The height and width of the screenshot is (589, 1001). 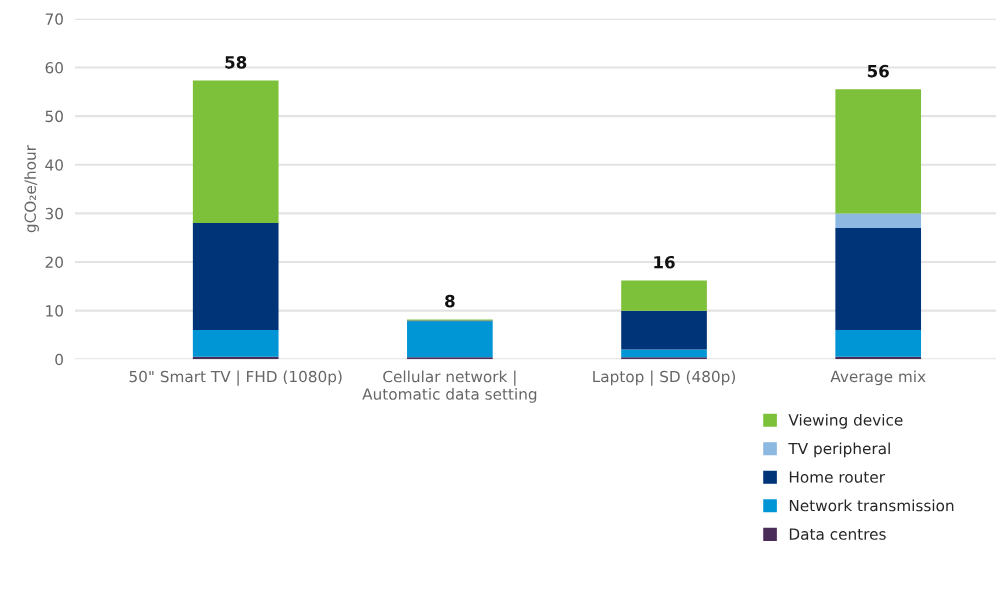 What do you see at coordinates (878, 378) in the screenshot?
I see `x-tick-label: Average mix` at bounding box center [878, 378].